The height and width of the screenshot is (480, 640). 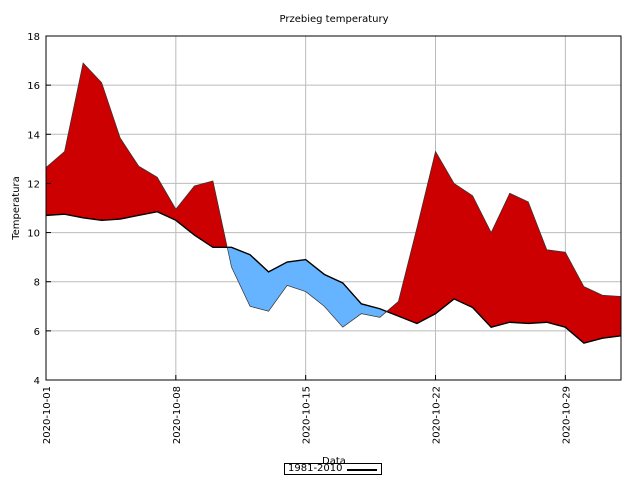 What do you see at coordinates (39, 209) in the screenshot?
I see `y-axis-ticks: 4 6 8 10 12 14 16 18` at bounding box center [39, 209].